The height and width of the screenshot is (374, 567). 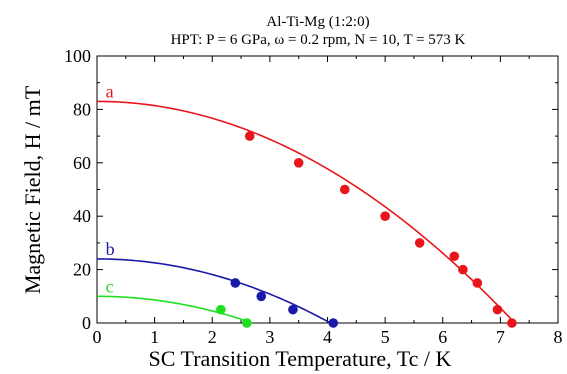 I want to click on y-axis-label: Magnetic Field, H / mT, so click(x=32, y=189).